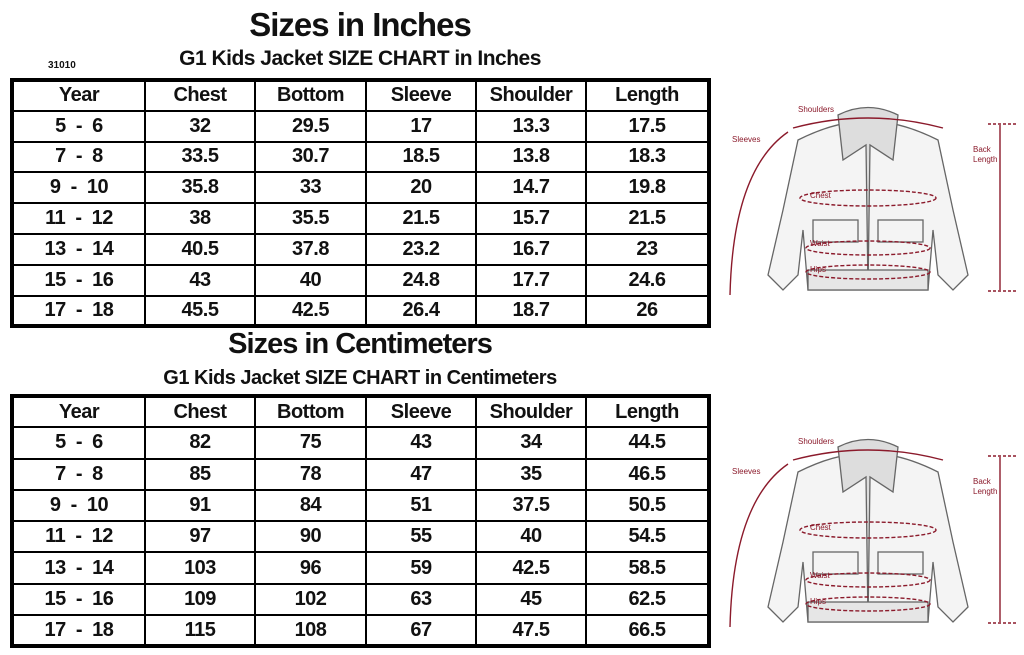 This screenshot has width=1024, height=655. I want to click on size-cell: 35.5, so click(310, 218).